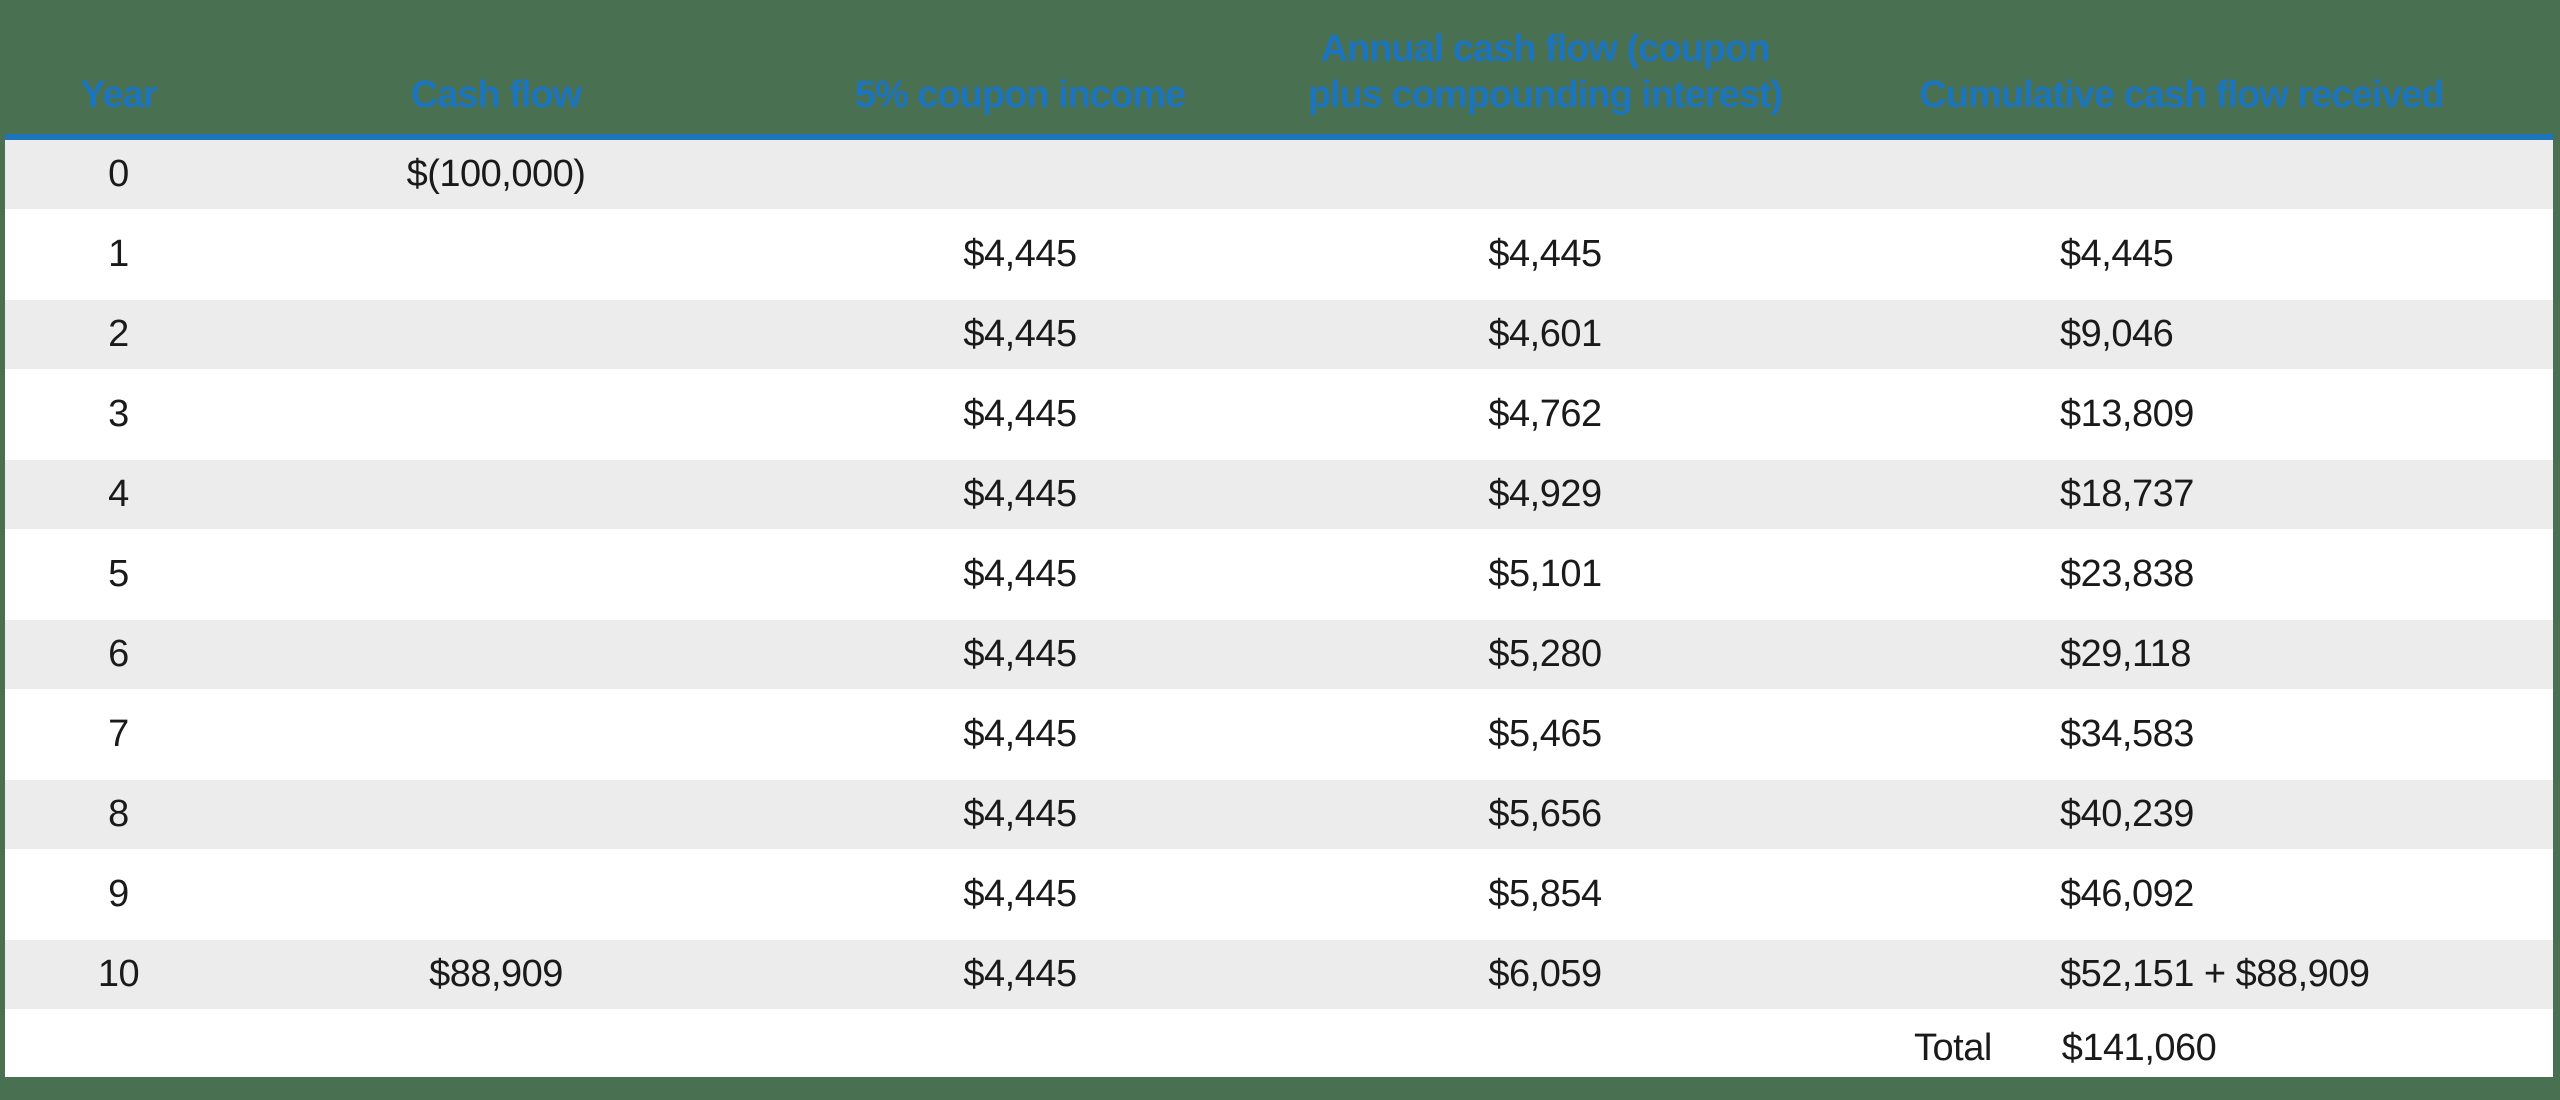  Describe the element at coordinates (1279, 420) in the screenshot. I see `table-row-year-3: 3 $4,445 $4,762 $13,809` at that location.